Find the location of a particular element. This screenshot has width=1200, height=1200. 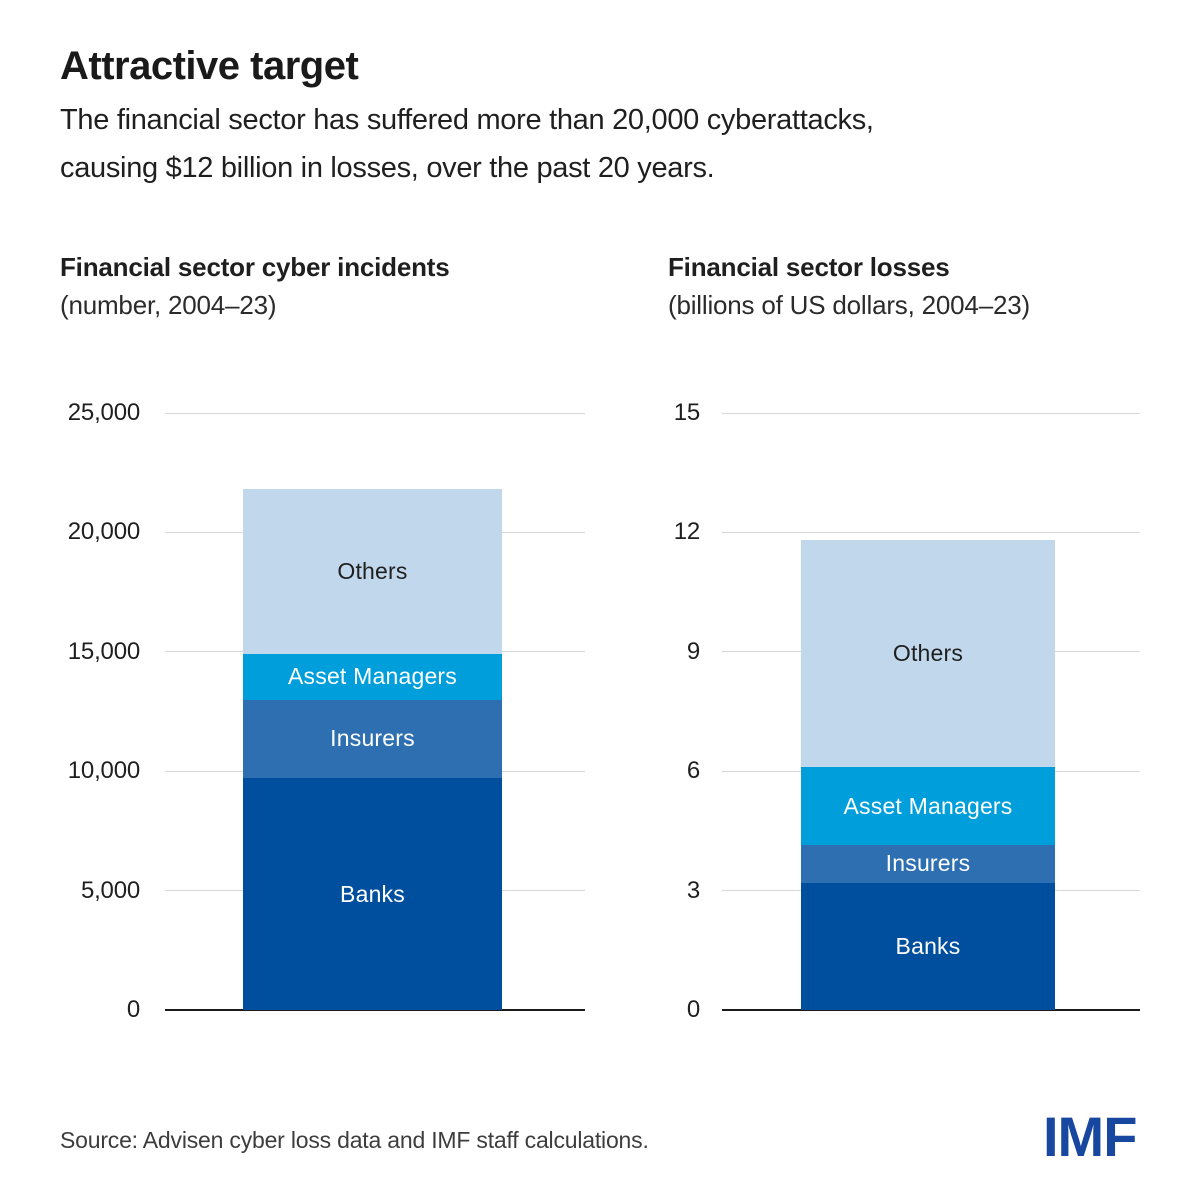

right-chart-subtitle: (billions of US dollars, 2004–23) is located at coordinates (849, 305).